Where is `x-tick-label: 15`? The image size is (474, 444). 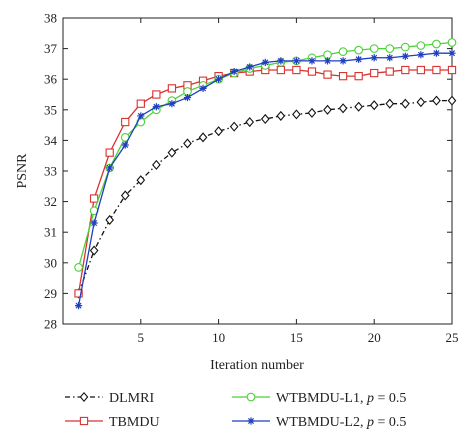
x-tick-label: 15 is located at coordinates (296, 337).